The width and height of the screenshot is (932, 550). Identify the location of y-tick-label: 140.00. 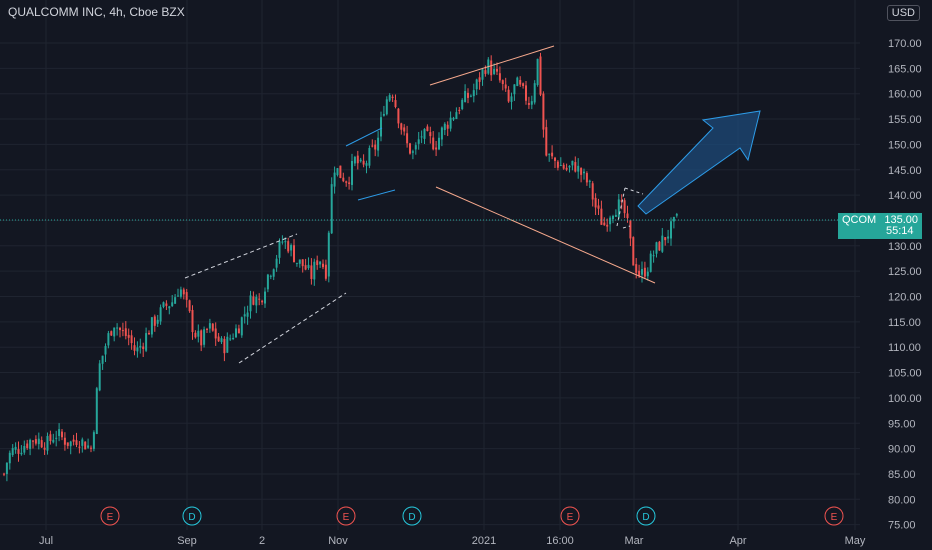
(905, 196).